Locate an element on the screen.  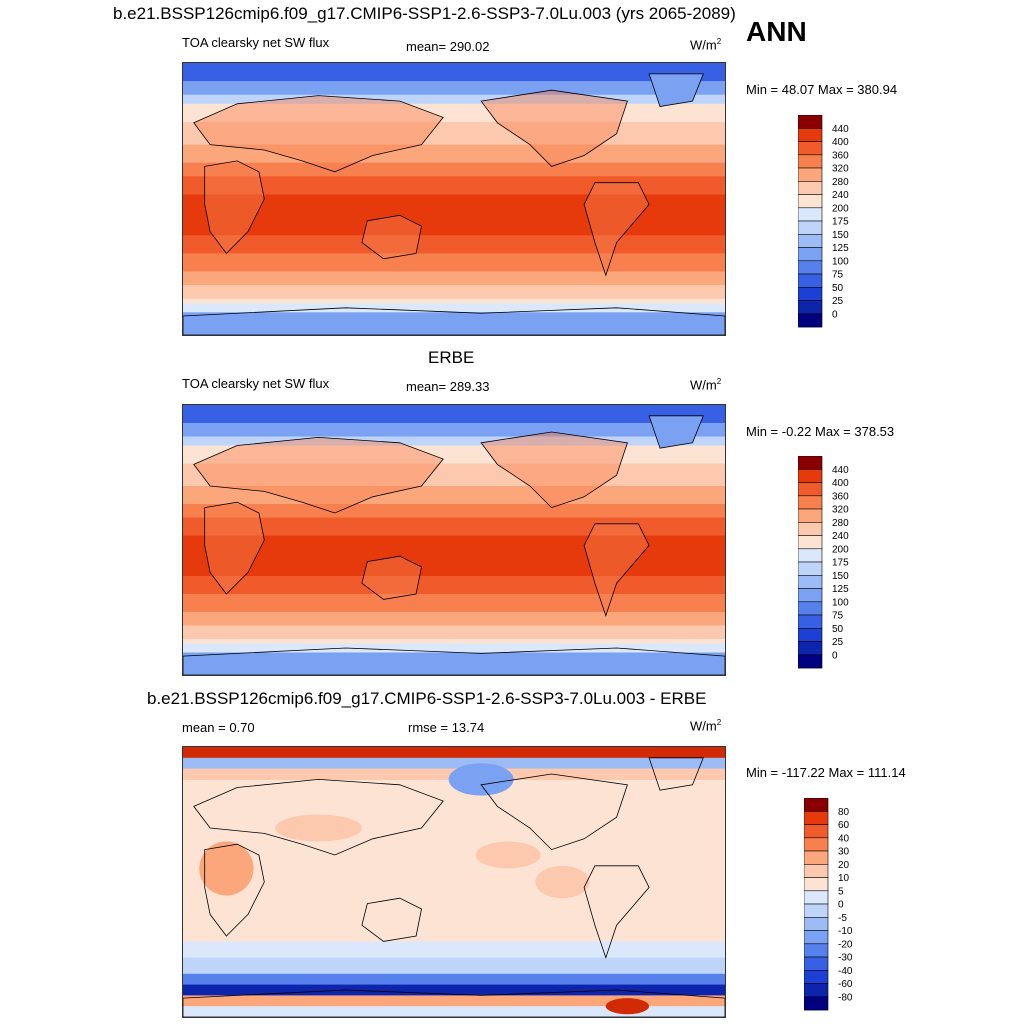
panel3-mean-label: mean = 0.70 is located at coordinates (218, 727).